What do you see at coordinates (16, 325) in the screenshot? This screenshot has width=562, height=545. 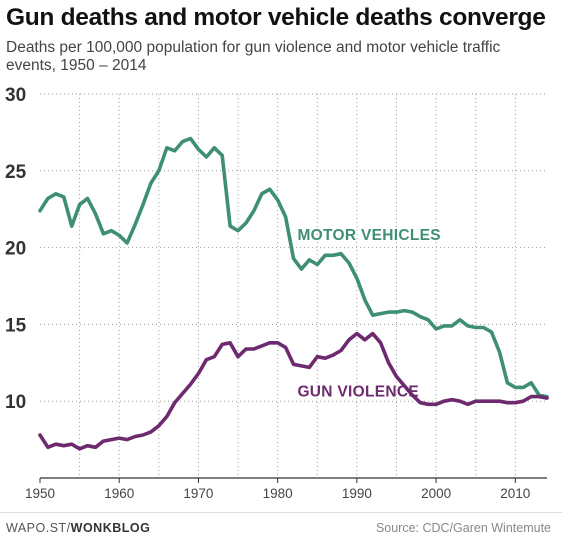 I see `y-tick-label: 15` at bounding box center [16, 325].